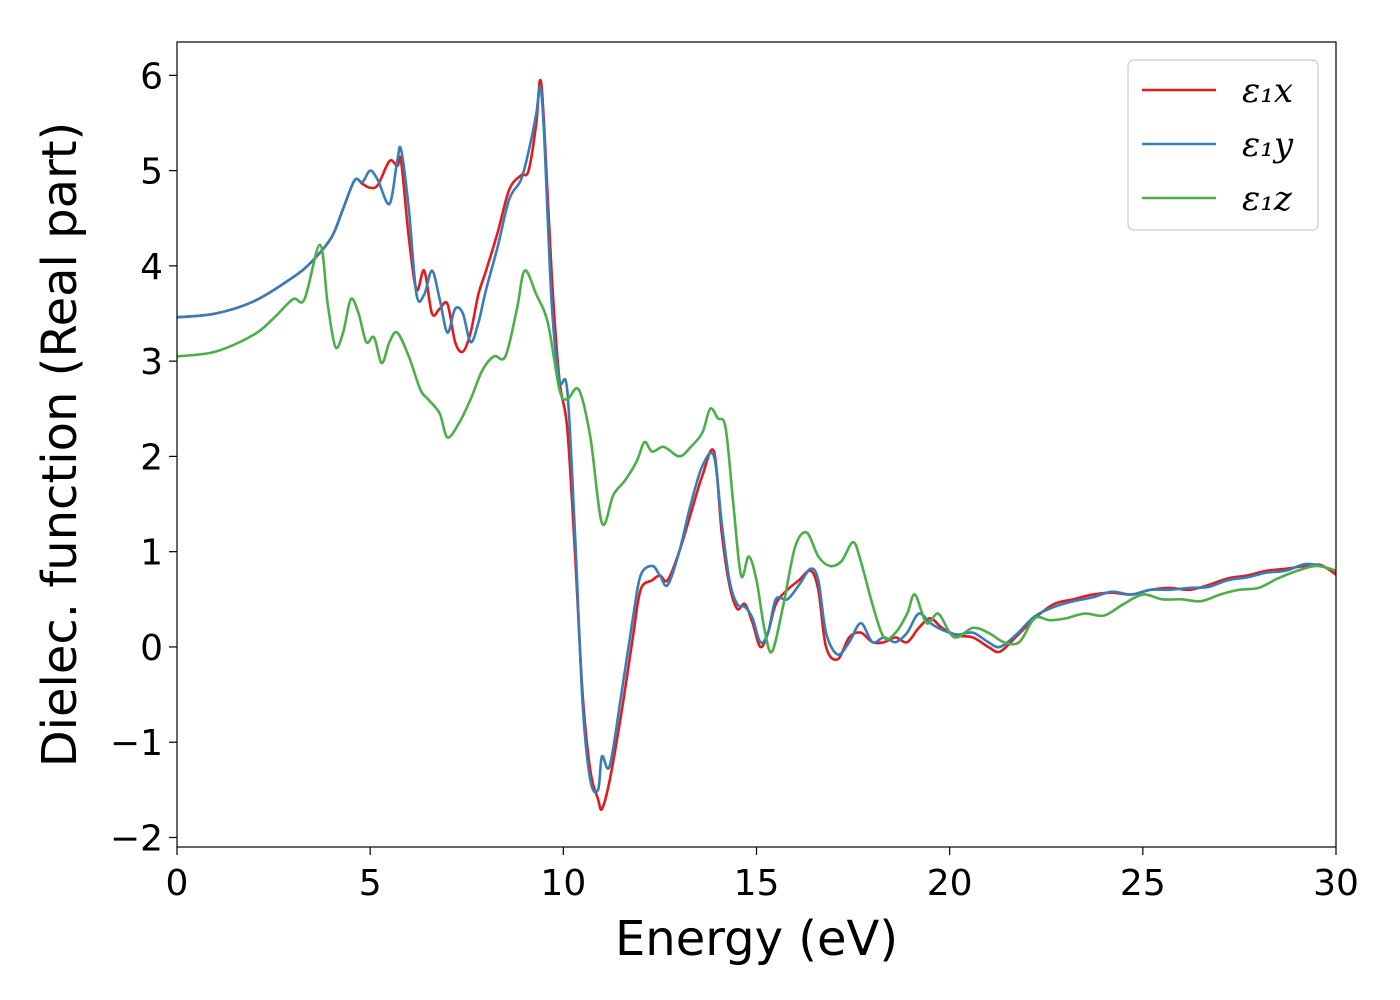 The height and width of the screenshot is (1000, 1400). I want to click on x-tick-label: 15, so click(757, 883).